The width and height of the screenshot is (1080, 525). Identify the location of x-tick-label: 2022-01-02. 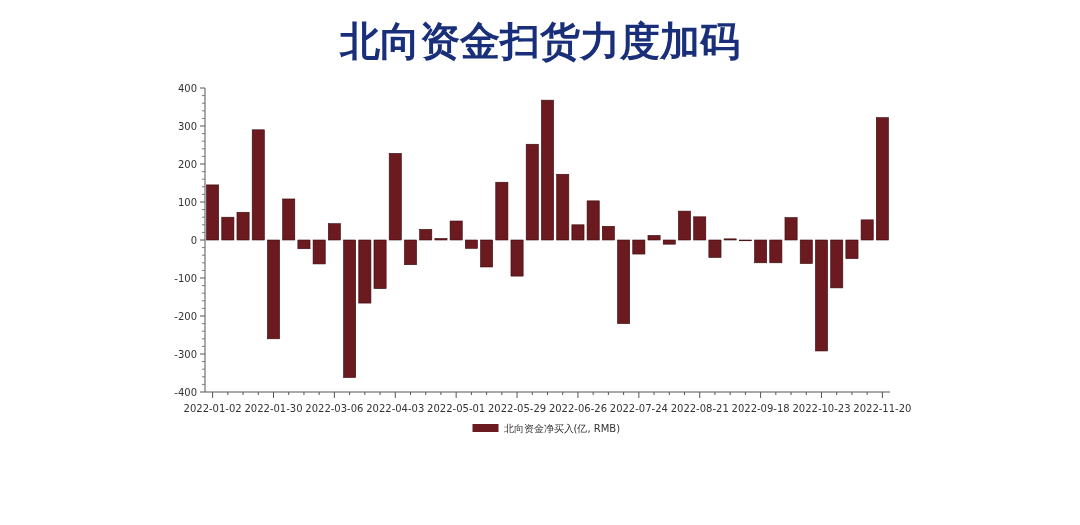
(212, 408).